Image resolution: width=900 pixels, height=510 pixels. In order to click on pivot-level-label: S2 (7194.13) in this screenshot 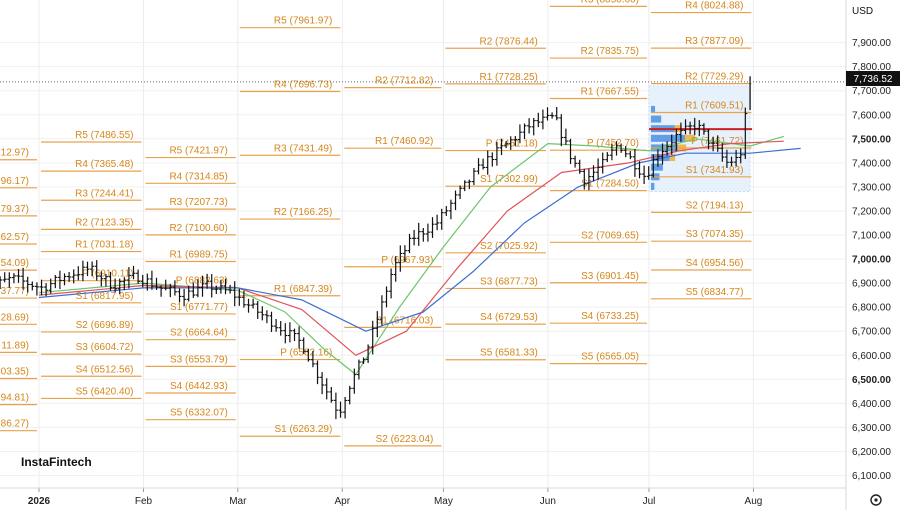, I will do `click(715, 205)`.